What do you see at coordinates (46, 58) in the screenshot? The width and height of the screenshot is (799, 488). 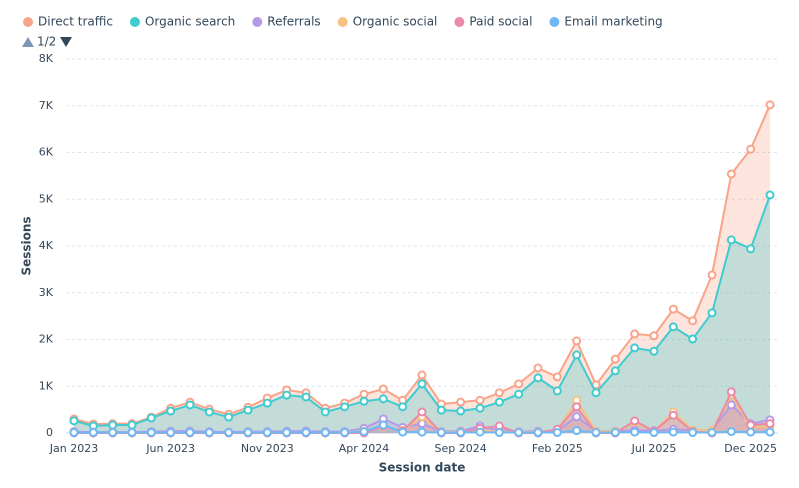 I see `y-tick-label: 8K` at bounding box center [46, 58].